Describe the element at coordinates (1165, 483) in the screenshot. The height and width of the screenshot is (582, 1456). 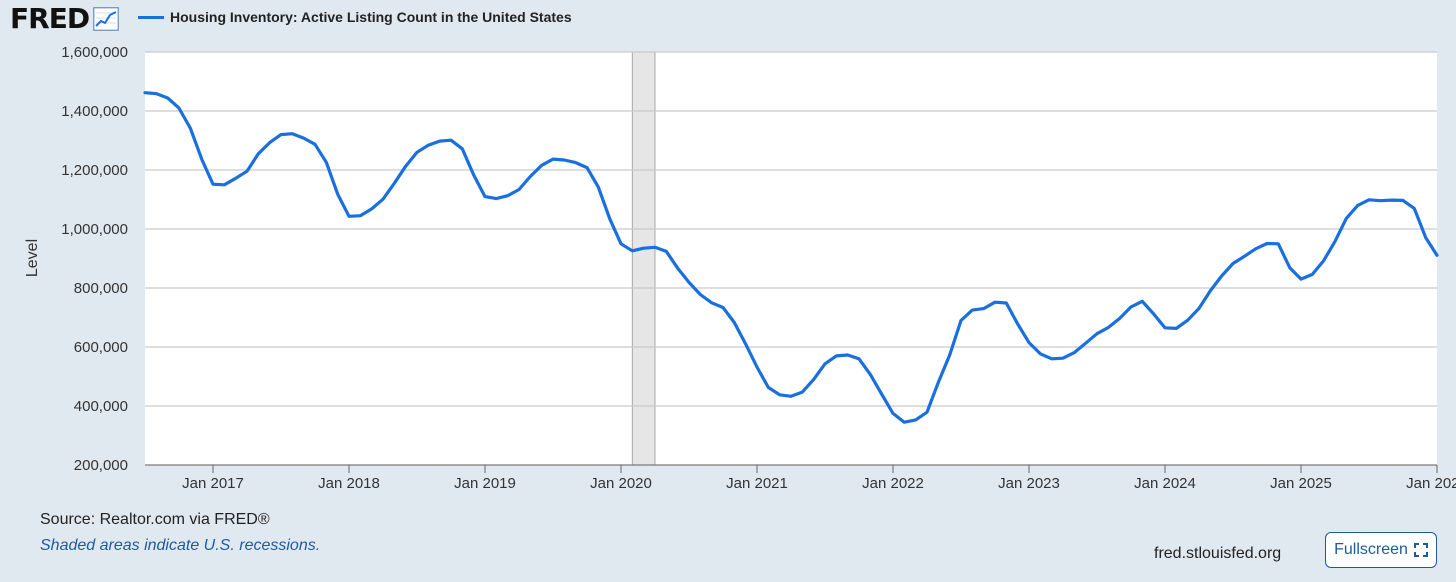
I see `x-tick-label: Jan 2024` at that location.